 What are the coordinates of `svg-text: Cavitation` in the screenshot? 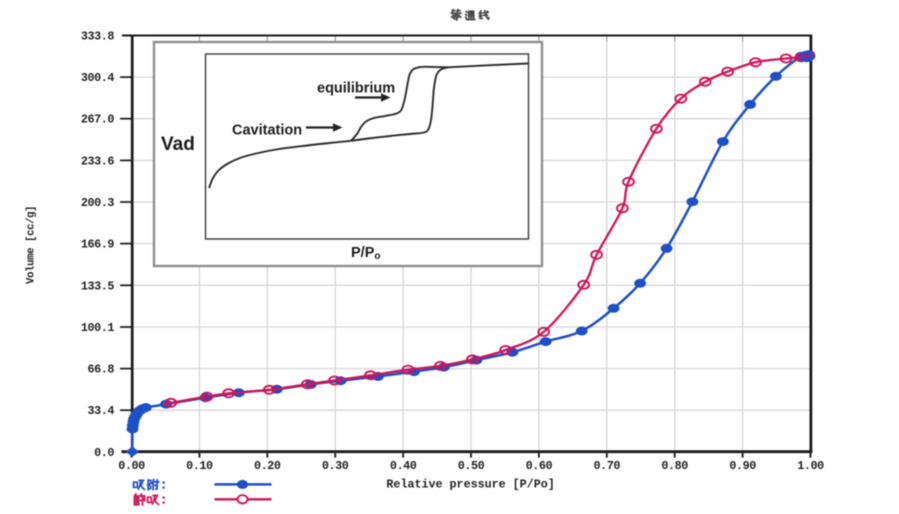 It's located at (267, 131).